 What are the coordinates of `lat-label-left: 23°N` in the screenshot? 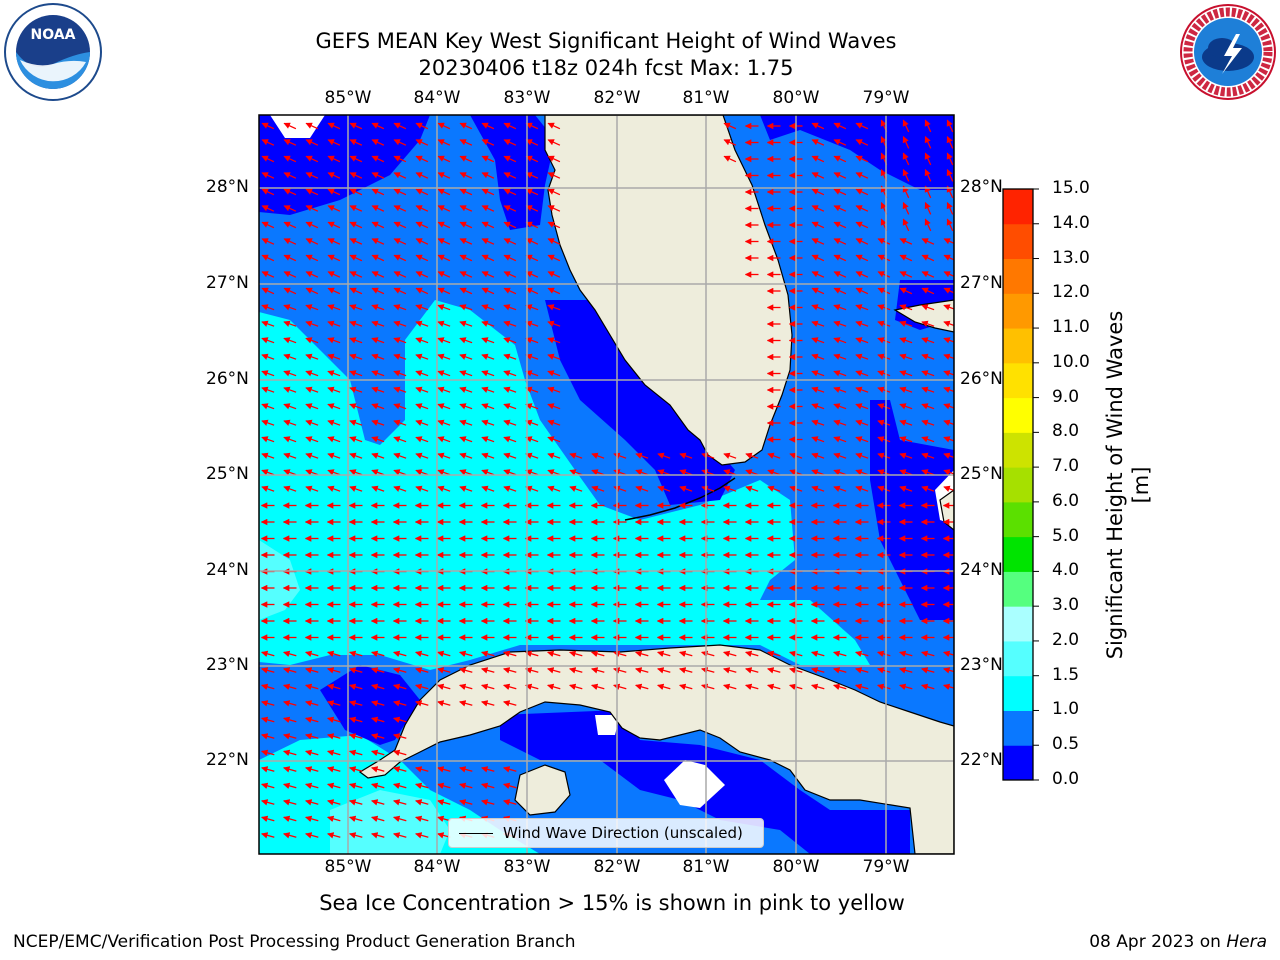 It's located at (227, 665).